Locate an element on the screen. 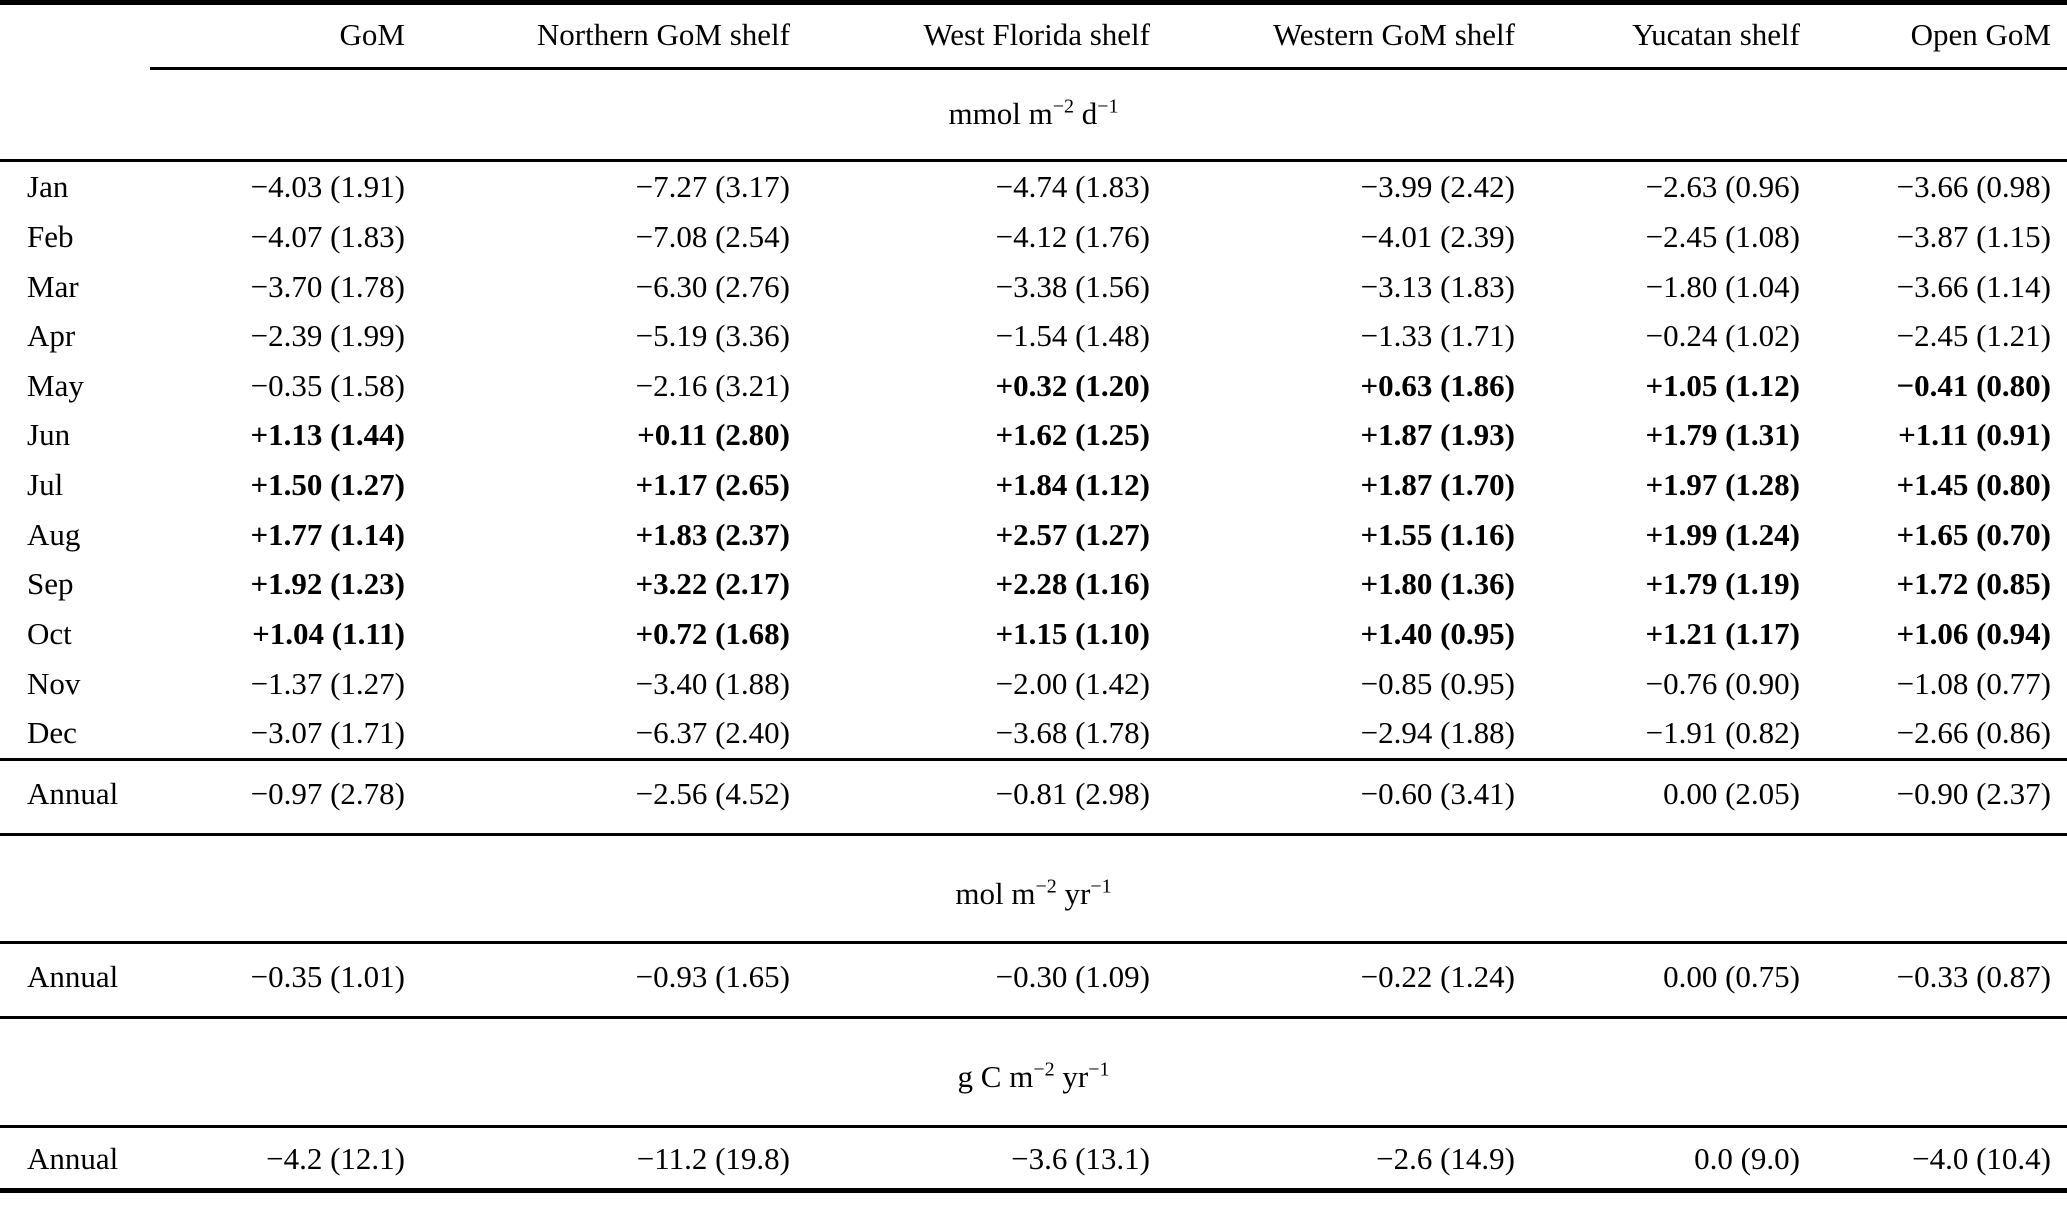 The height and width of the screenshot is (1208, 2067). value-cell: −1.80 (1.04) is located at coordinates (1722, 286).